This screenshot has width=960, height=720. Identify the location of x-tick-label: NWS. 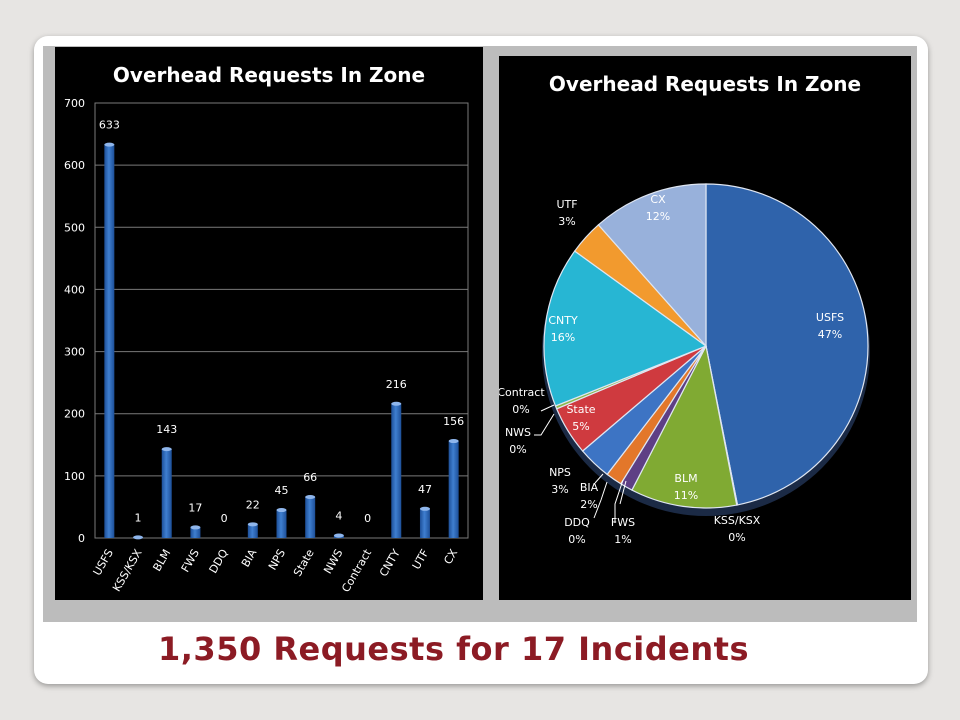
(333, 561).